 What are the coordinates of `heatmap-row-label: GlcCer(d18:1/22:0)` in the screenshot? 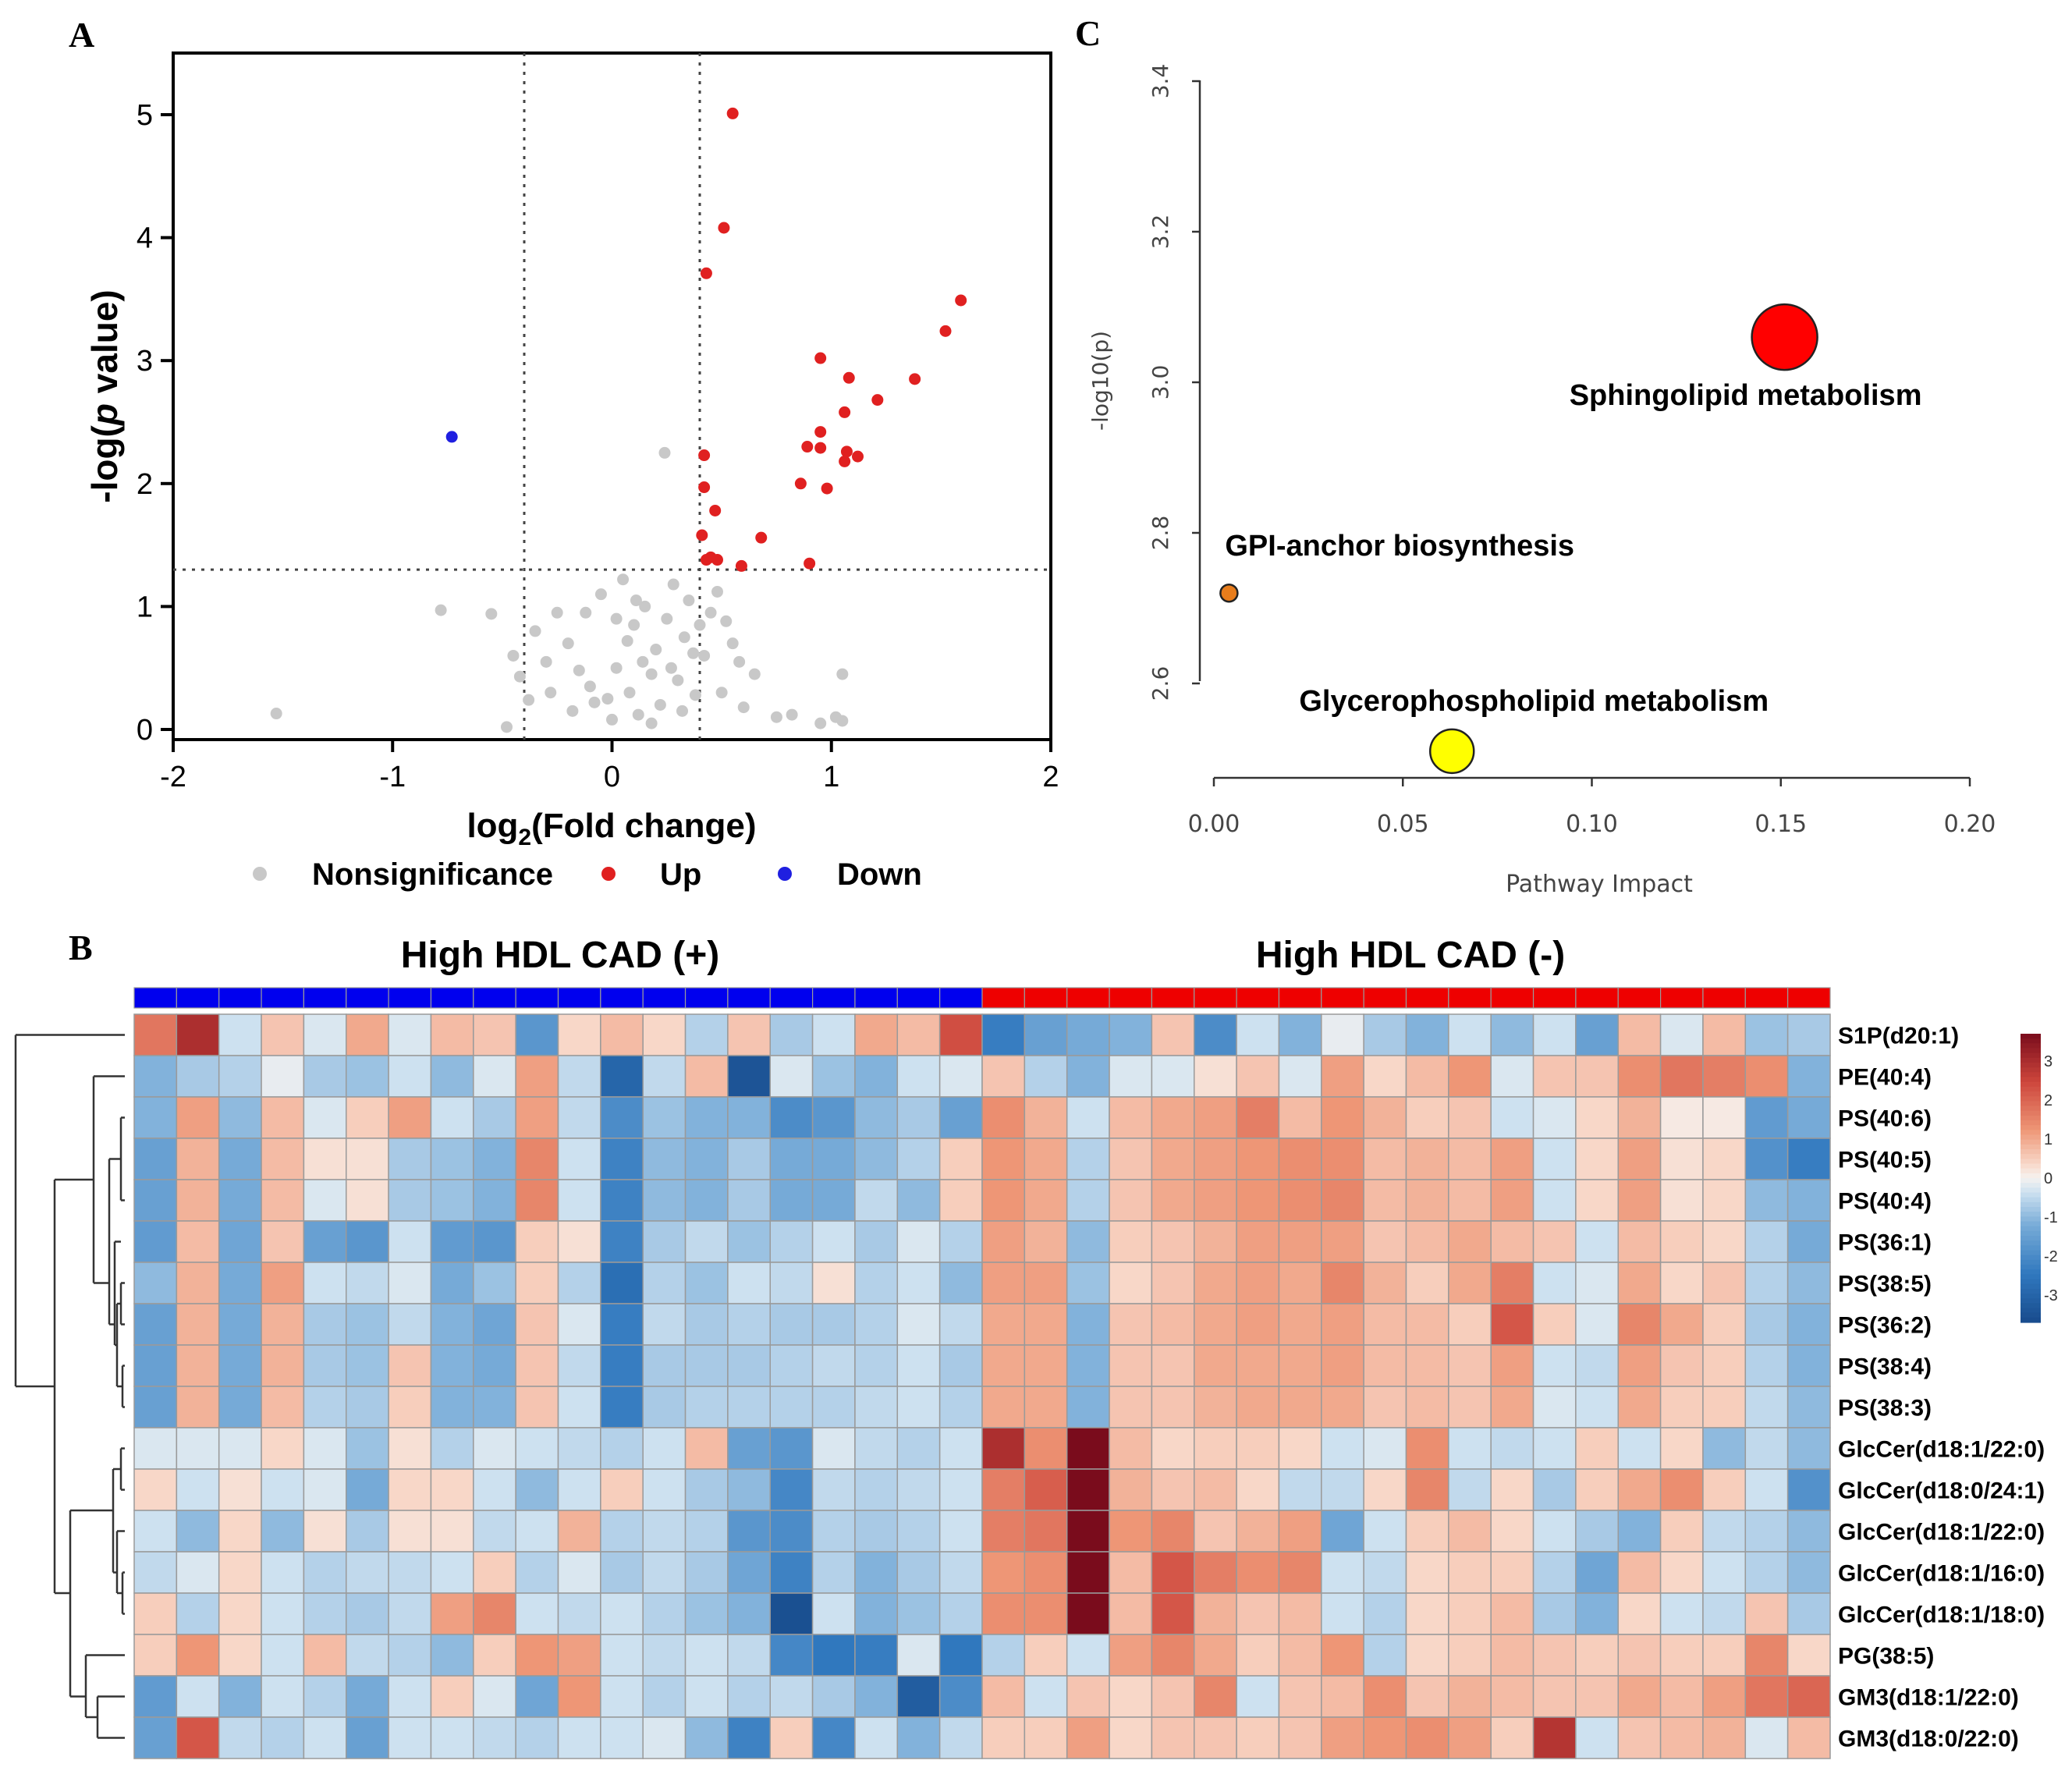 It's located at (1941, 1450).